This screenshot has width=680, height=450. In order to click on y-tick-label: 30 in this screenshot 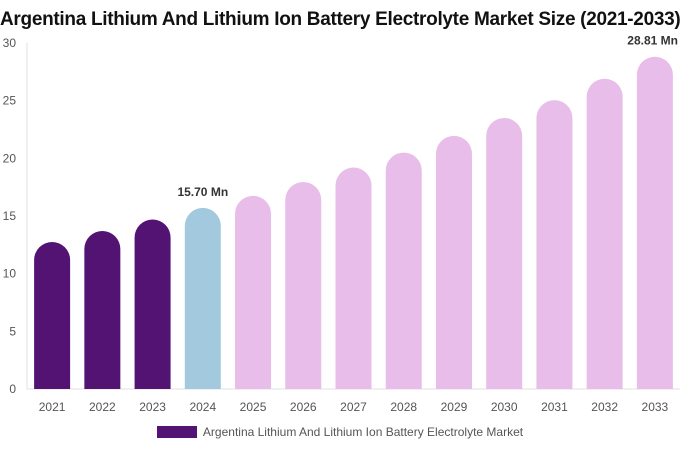, I will do `click(10, 43)`.